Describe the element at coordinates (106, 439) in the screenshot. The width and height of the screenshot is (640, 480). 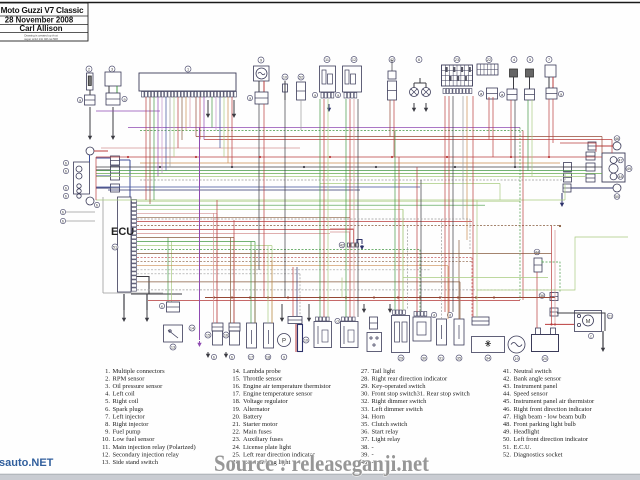
I see `svg-text: 10.` at that location.